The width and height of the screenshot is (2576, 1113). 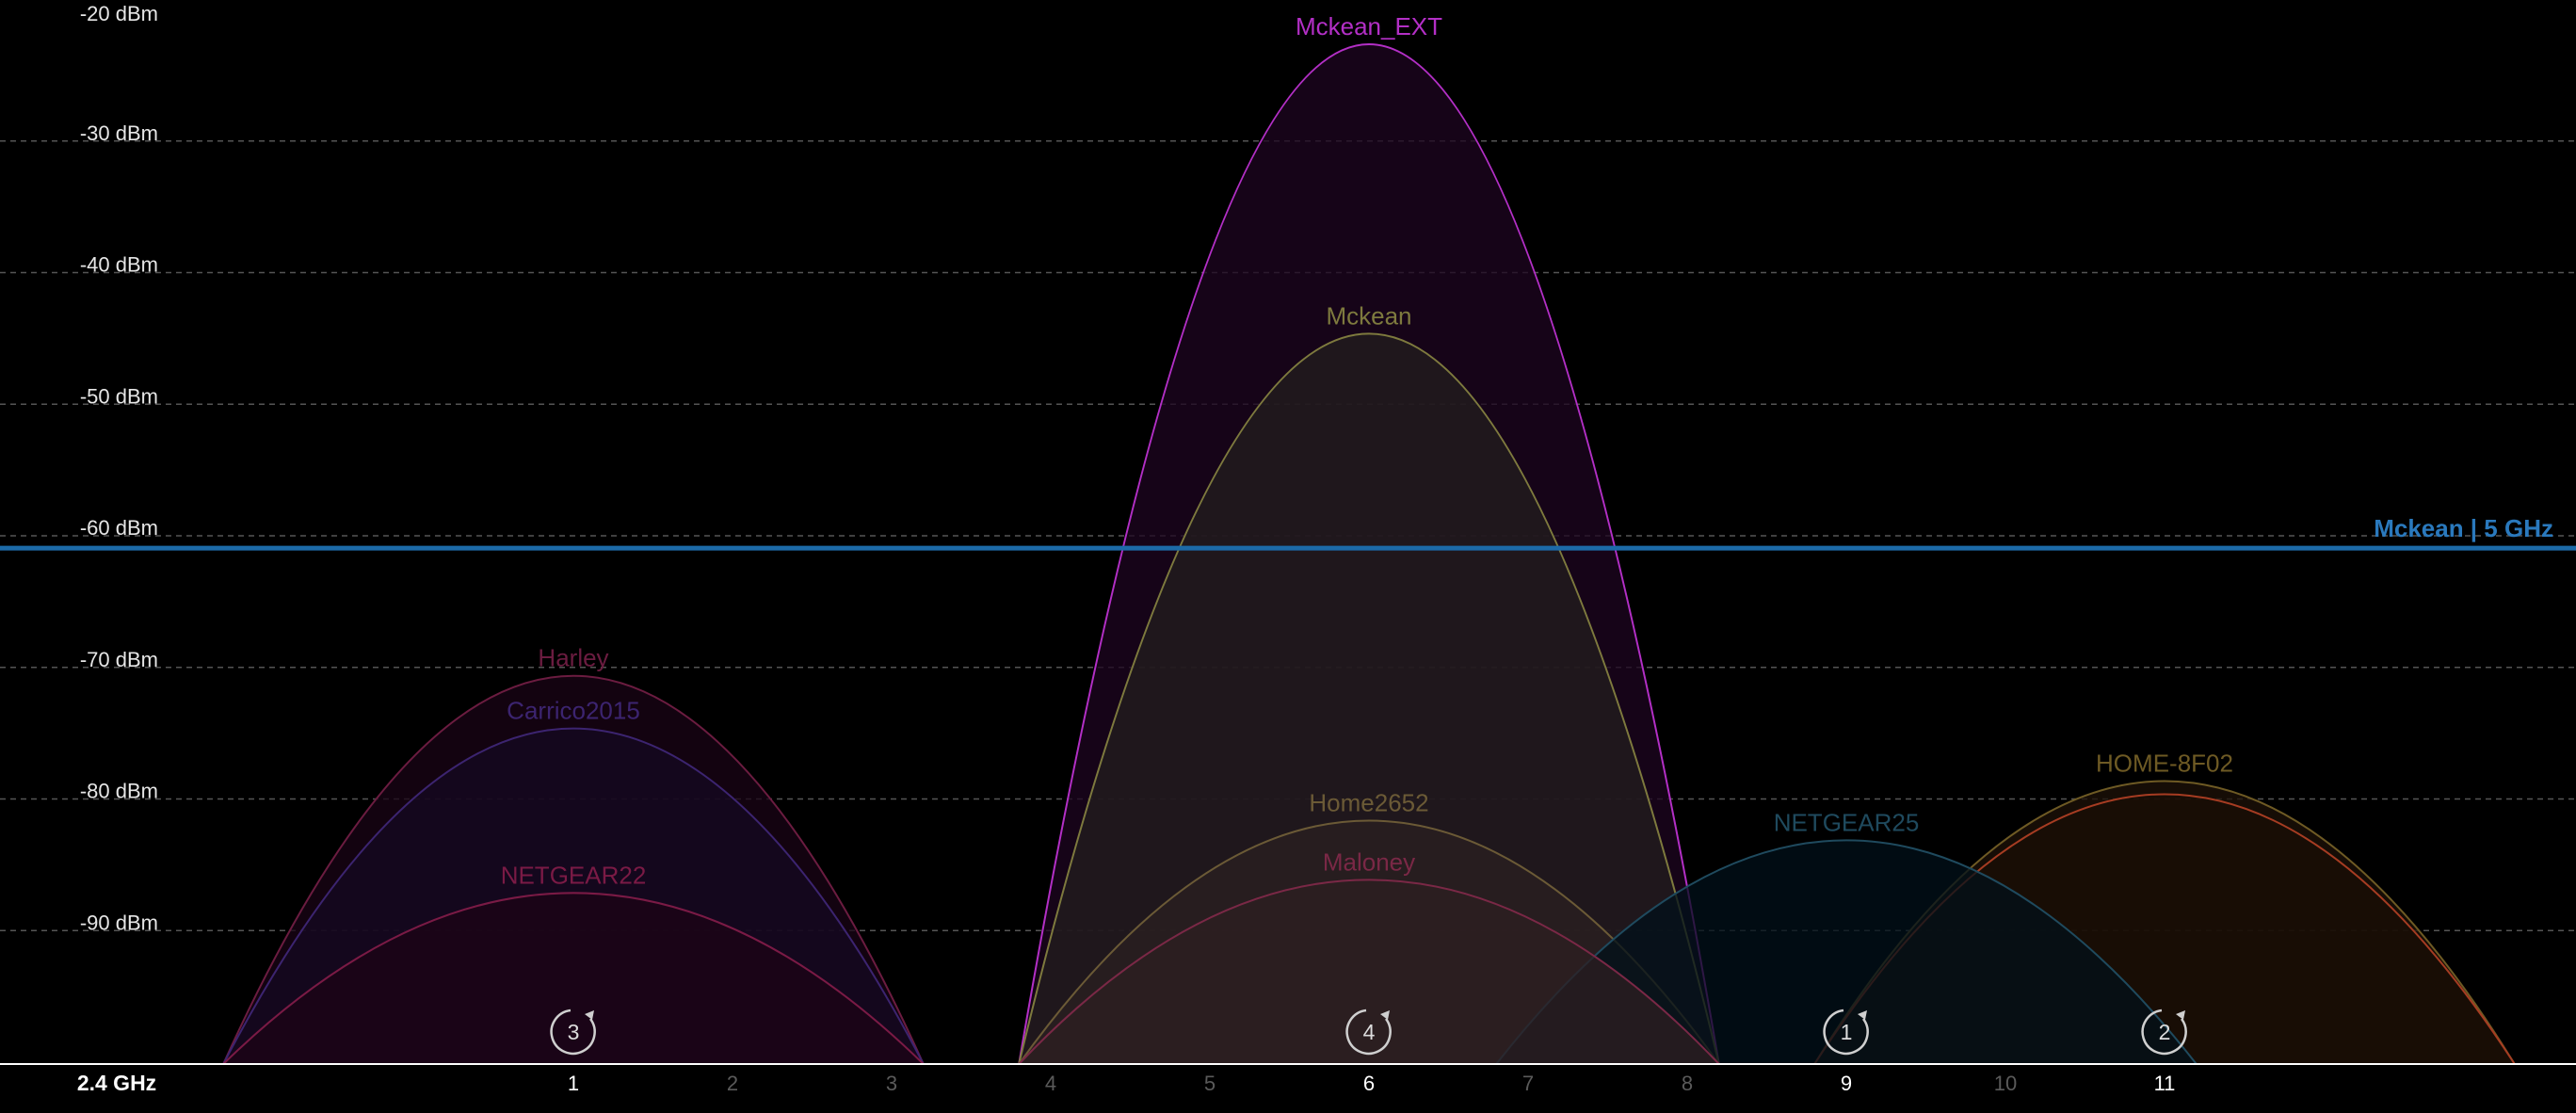 I want to click on y-tick-label: -50 dBm, so click(x=119, y=396).